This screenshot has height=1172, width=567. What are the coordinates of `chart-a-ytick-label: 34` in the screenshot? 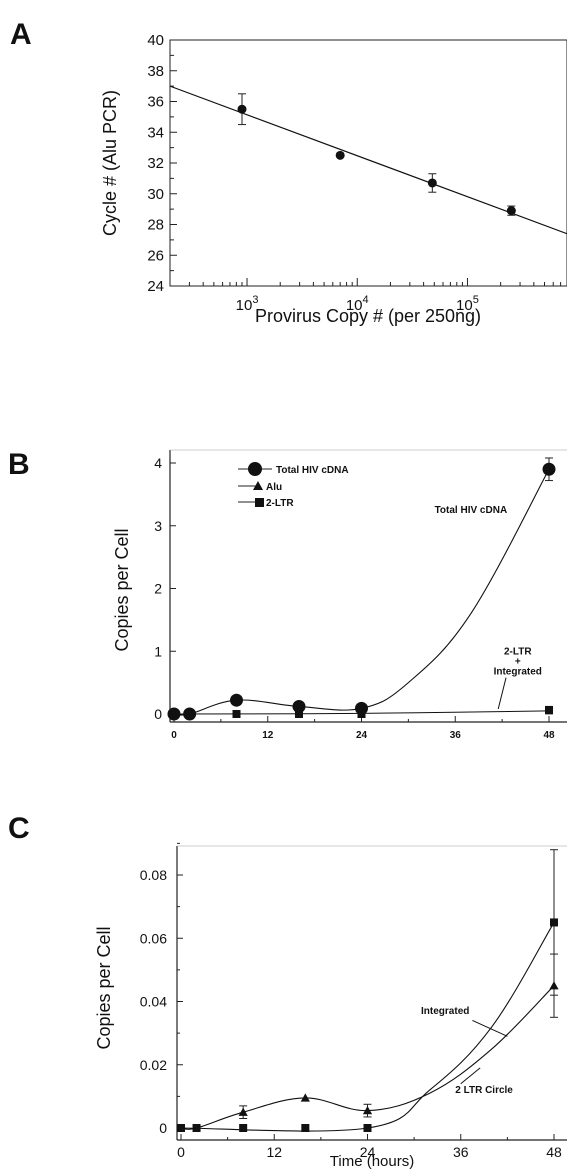 It's located at (155, 132).